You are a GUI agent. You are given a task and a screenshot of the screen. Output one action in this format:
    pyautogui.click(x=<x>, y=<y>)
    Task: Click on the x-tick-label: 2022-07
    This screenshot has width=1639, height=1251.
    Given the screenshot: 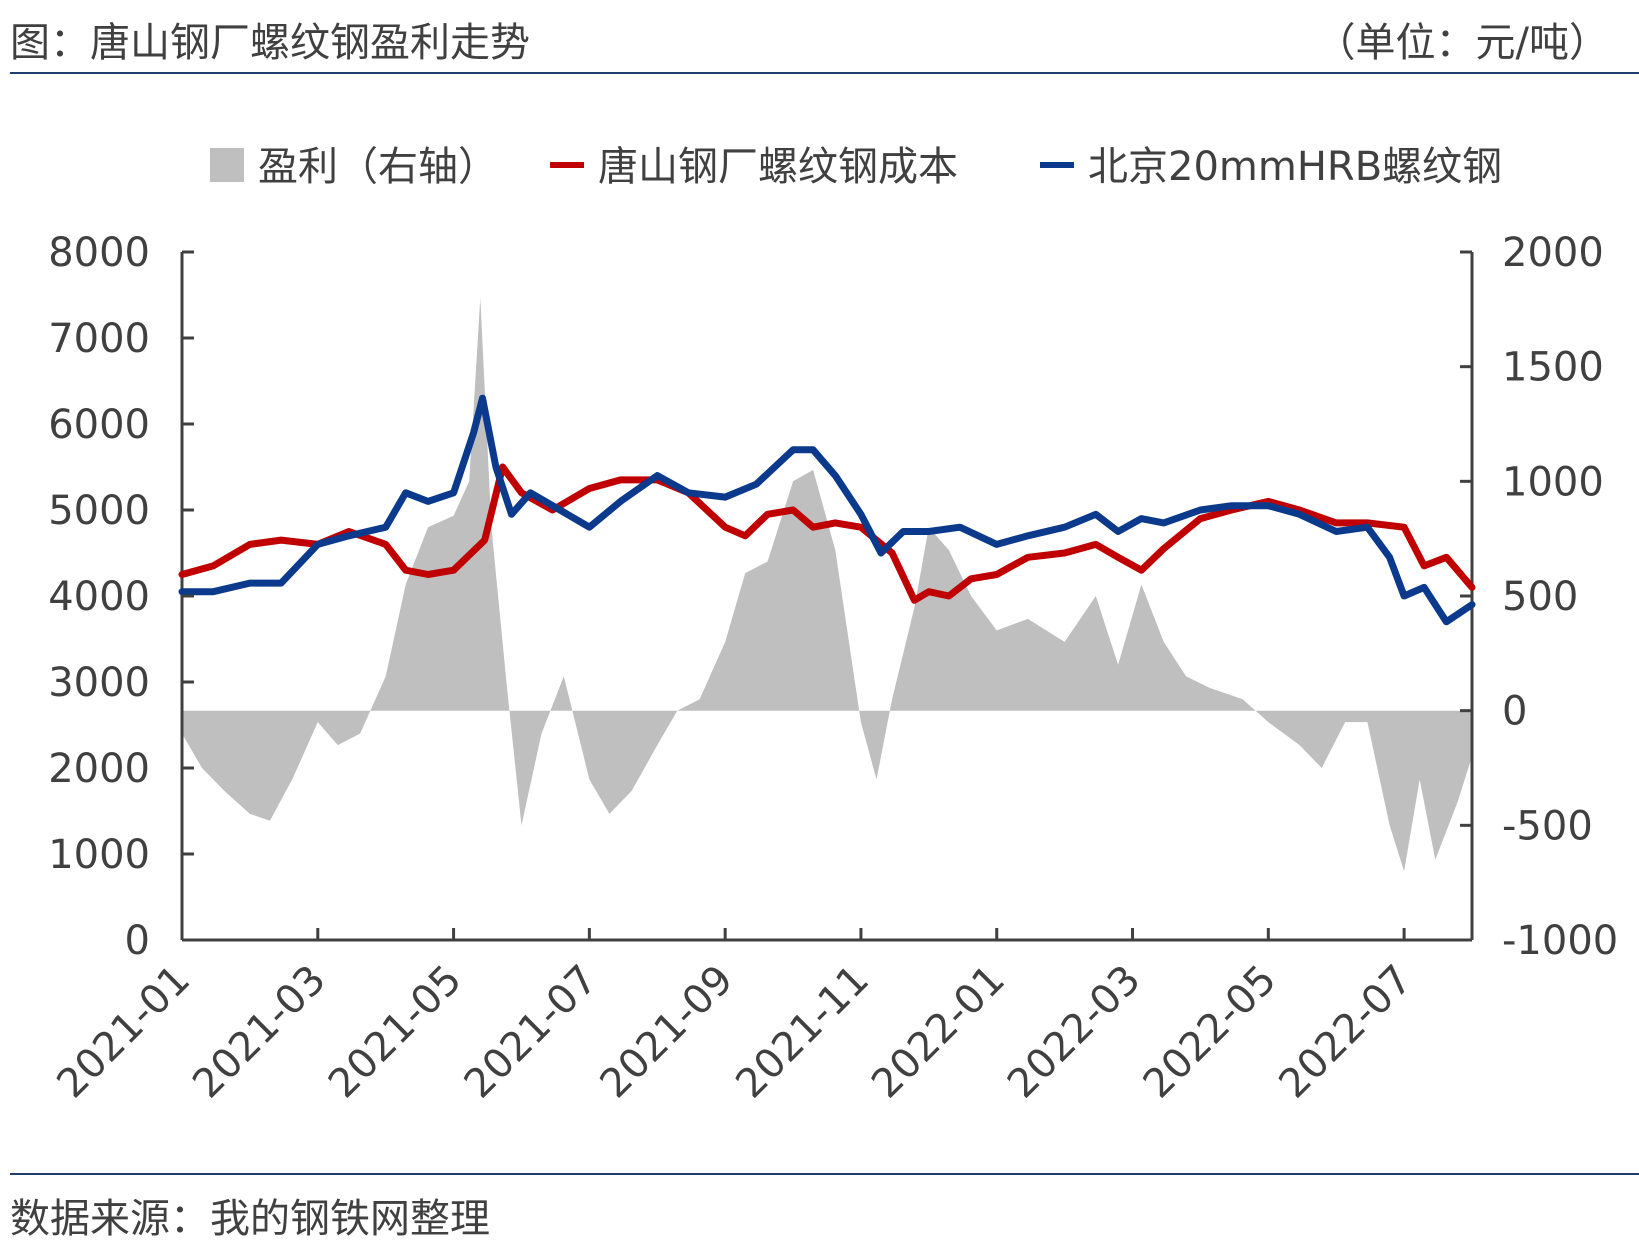 What is the action you would take?
    pyautogui.click(x=1345, y=1032)
    